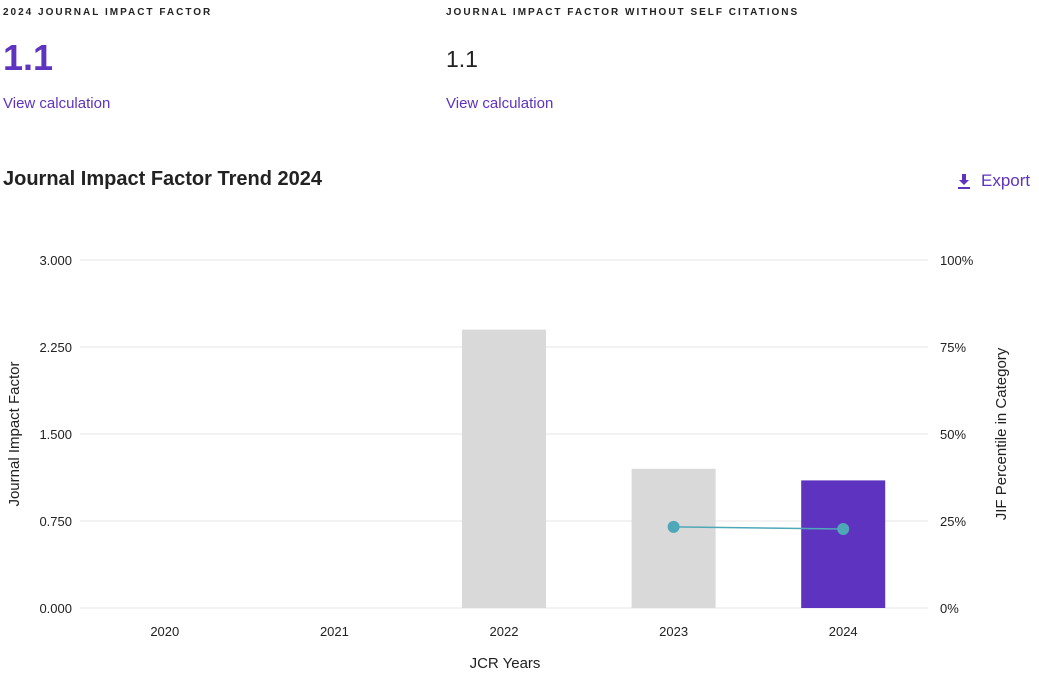 The image size is (1039, 681). What do you see at coordinates (164, 631) in the screenshot?
I see `x-tick-label: 2020` at bounding box center [164, 631].